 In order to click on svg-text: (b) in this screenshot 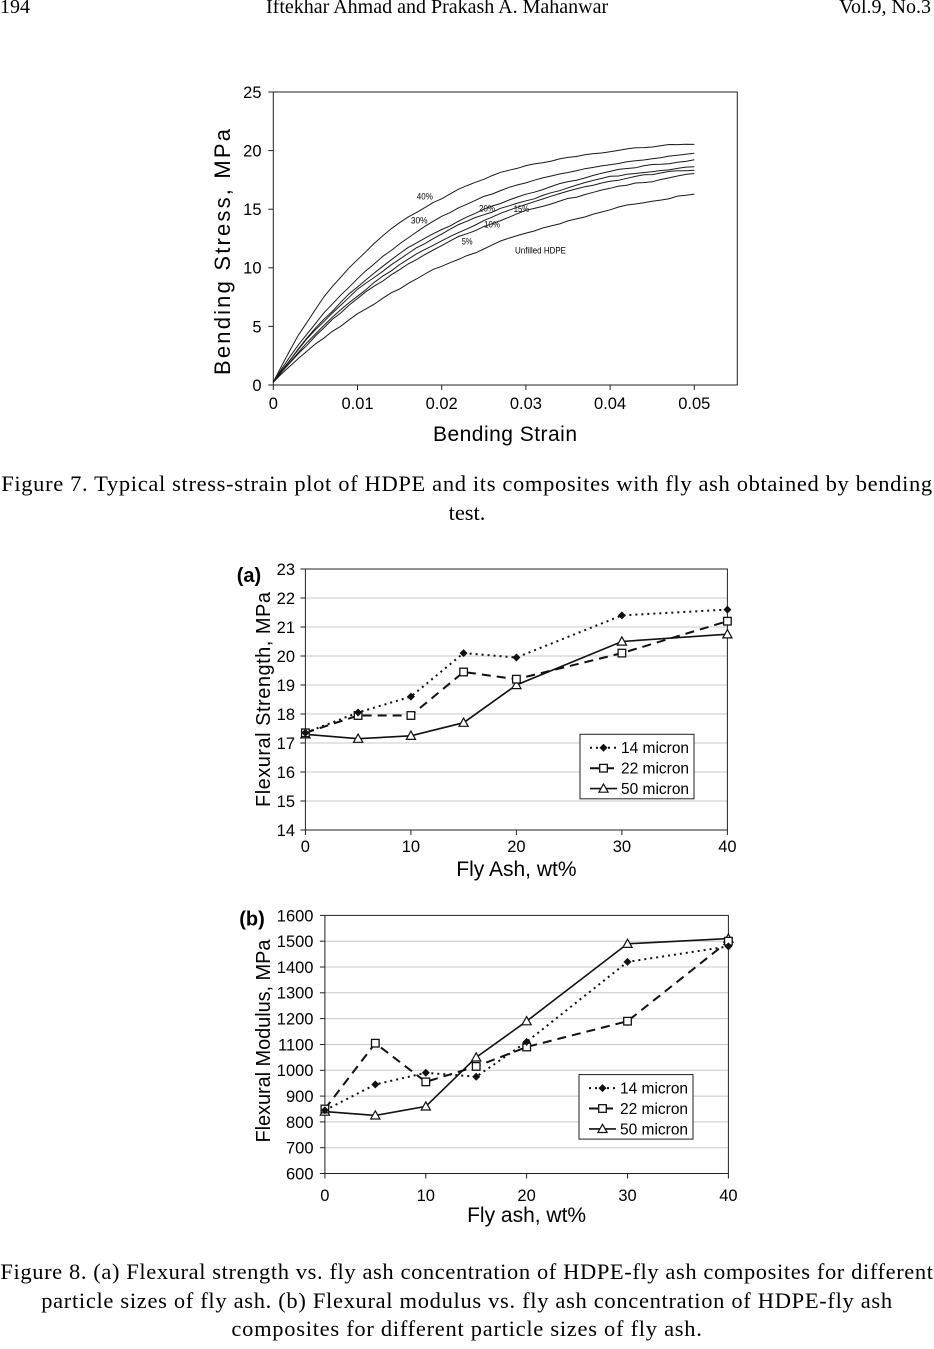, I will do `click(252, 920)`.